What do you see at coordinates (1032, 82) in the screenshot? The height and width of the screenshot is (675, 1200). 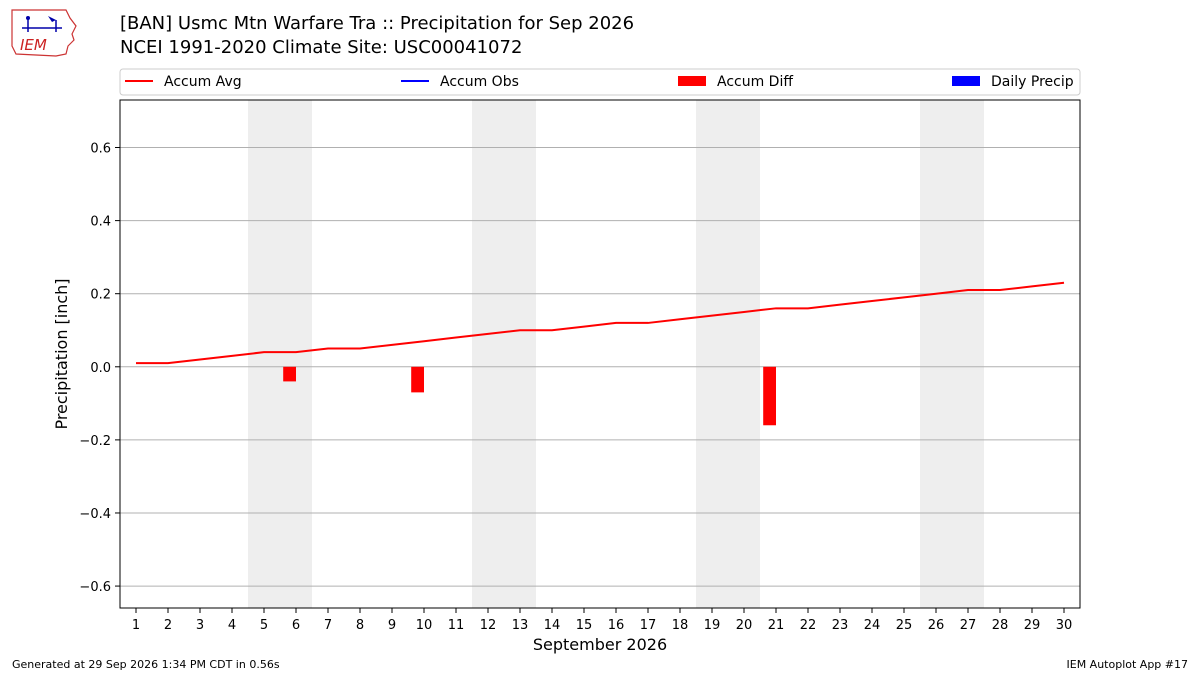 I see `legend-label: Daily Precip` at bounding box center [1032, 82].